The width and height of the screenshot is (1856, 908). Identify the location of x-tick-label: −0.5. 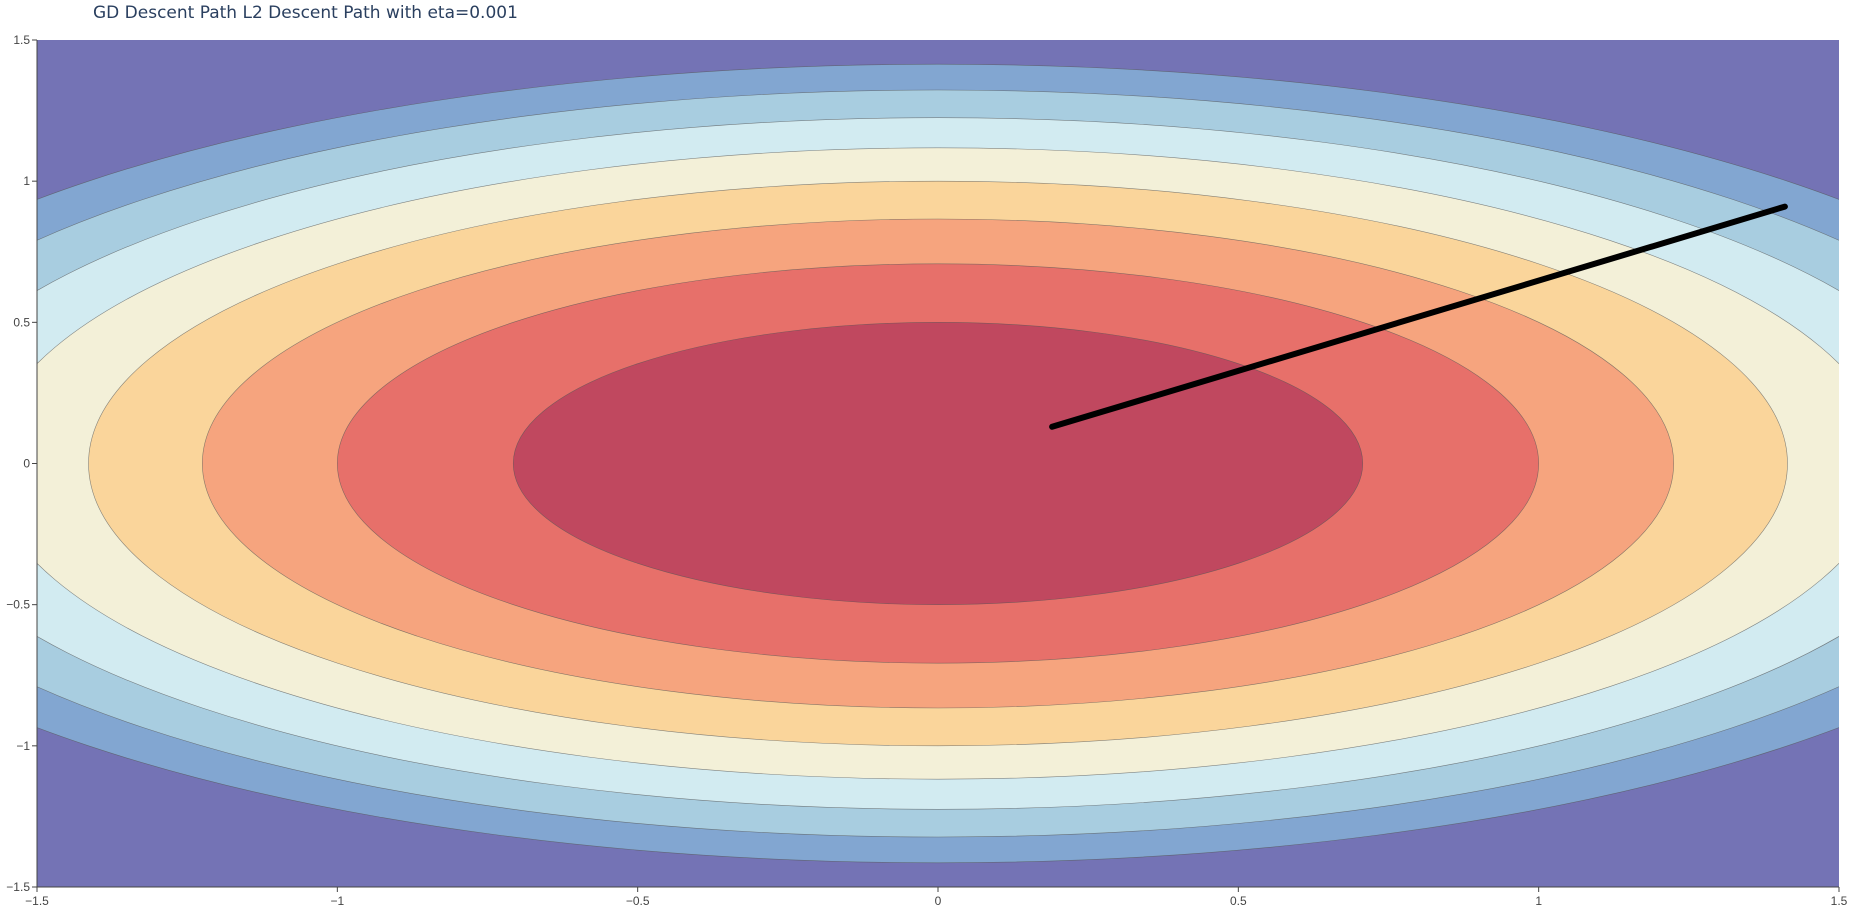
(638, 901).